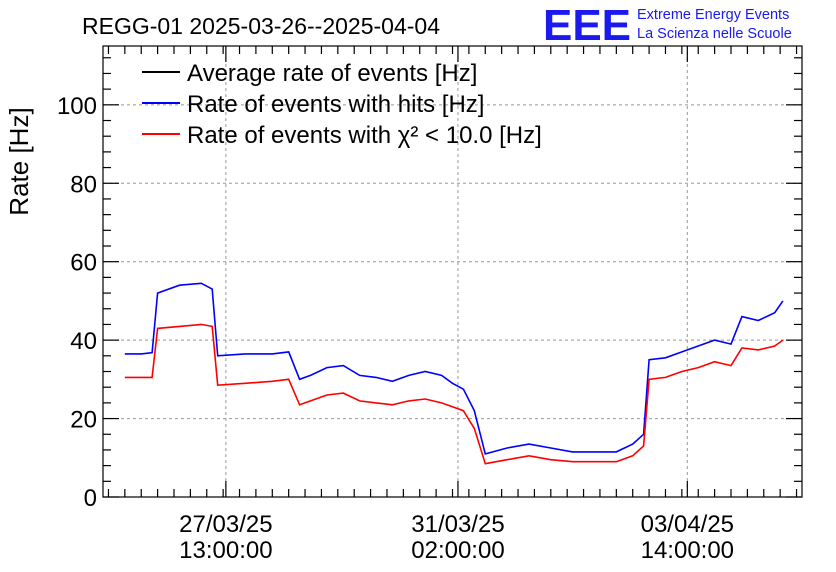 This screenshot has height=572, width=836. I want to click on y-tick-label: 0, so click(90, 498).